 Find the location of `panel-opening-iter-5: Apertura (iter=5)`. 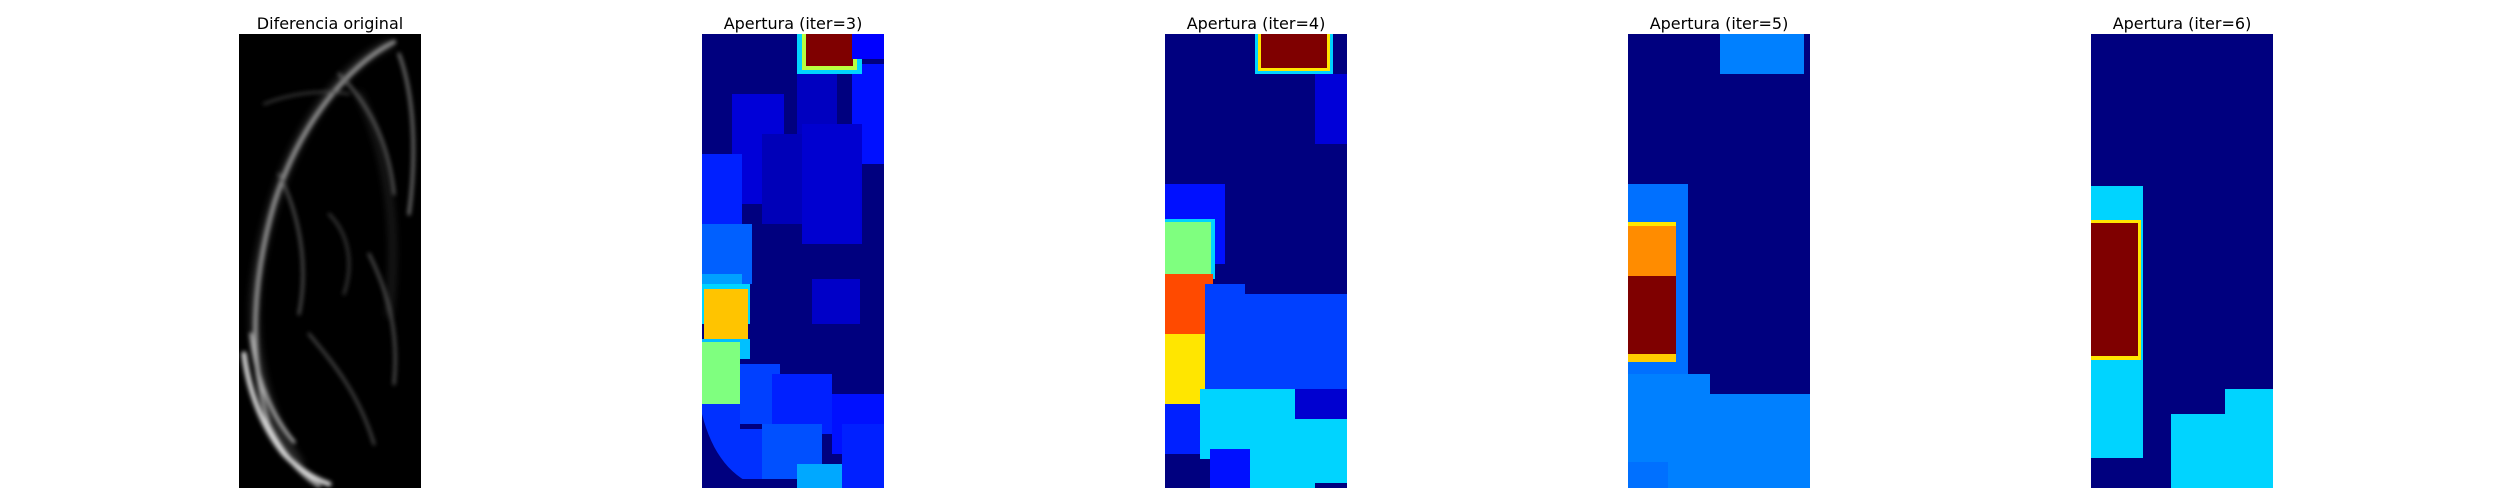

panel-opening-iter-5: Apertura (iter=5) is located at coordinates (1719, 250).